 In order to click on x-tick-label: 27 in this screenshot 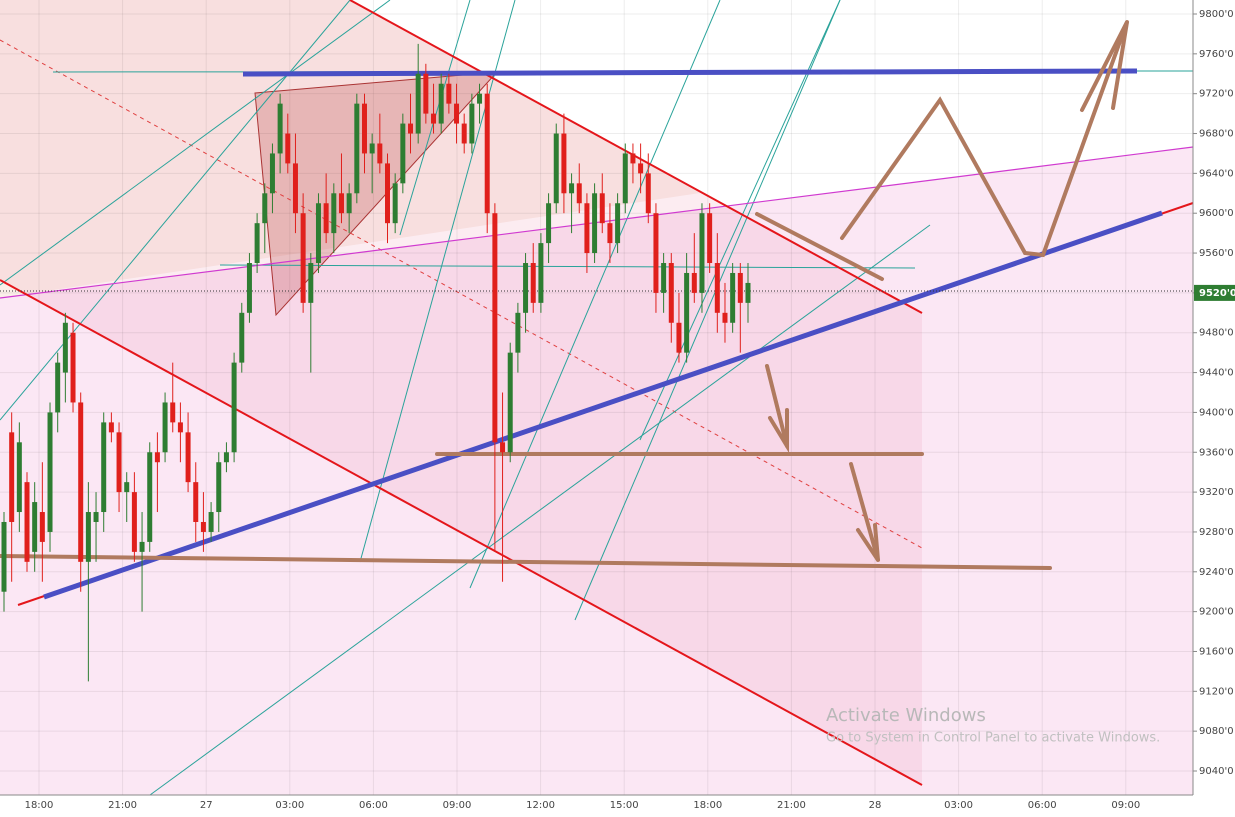, I will do `click(206, 805)`.